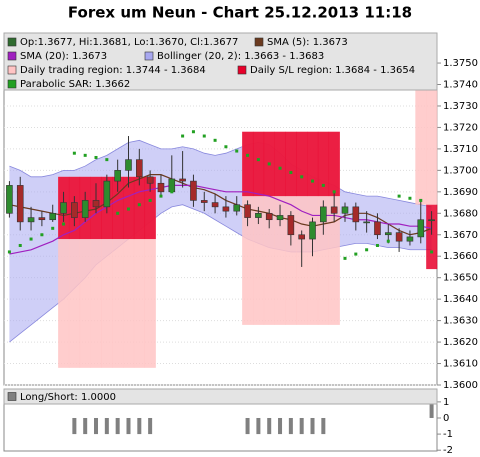  Describe the element at coordinates (460, 342) in the screenshot. I see `y-tick-label: 1.3620` at that location.